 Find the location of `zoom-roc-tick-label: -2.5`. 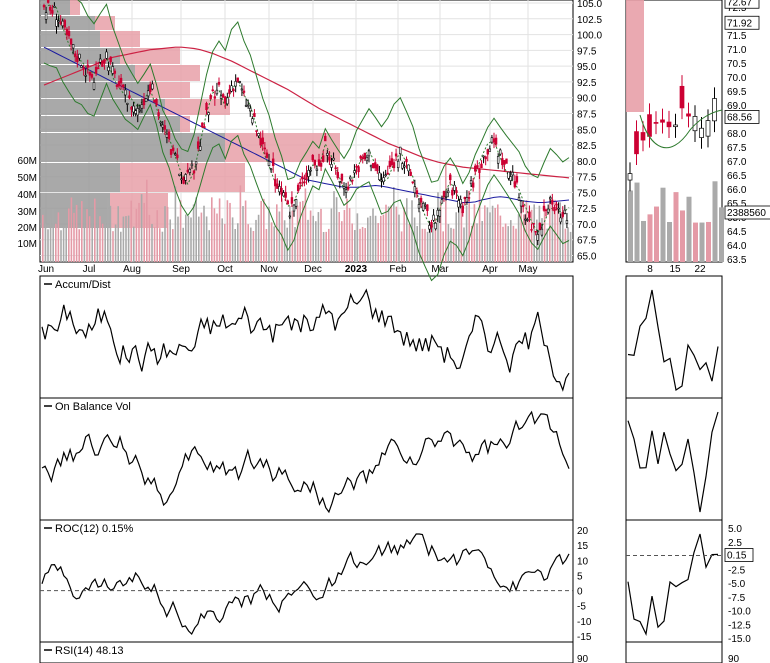

zoom-roc-tick-label: -2.5 is located at coordinates (737, 570).